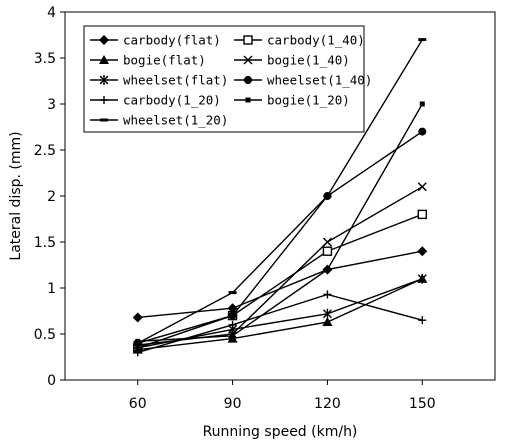 This screenshot has height=442, width=509. What do you see at coordinates (45, 335) in the screenshot?
I see `y-tick-label: 0.5` at bounding box center [45, 335].